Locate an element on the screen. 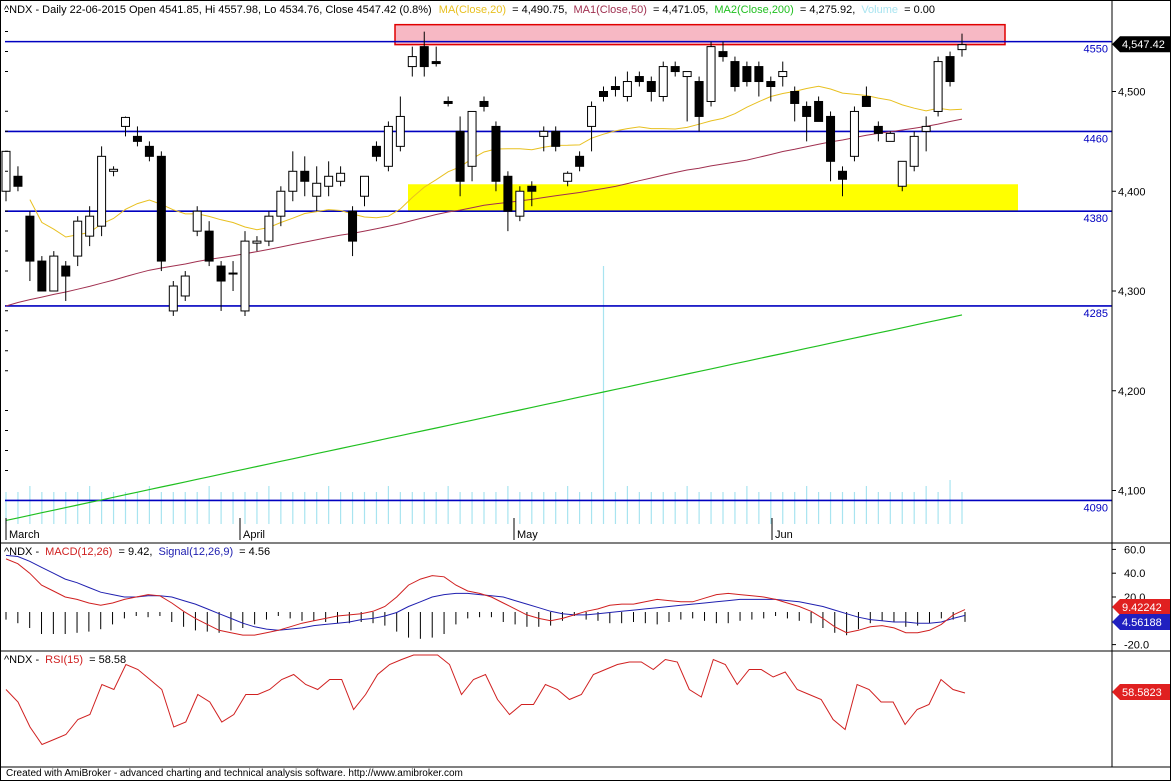  rsi-last-label: 58.5823 is located at coordinates (1142, 693).